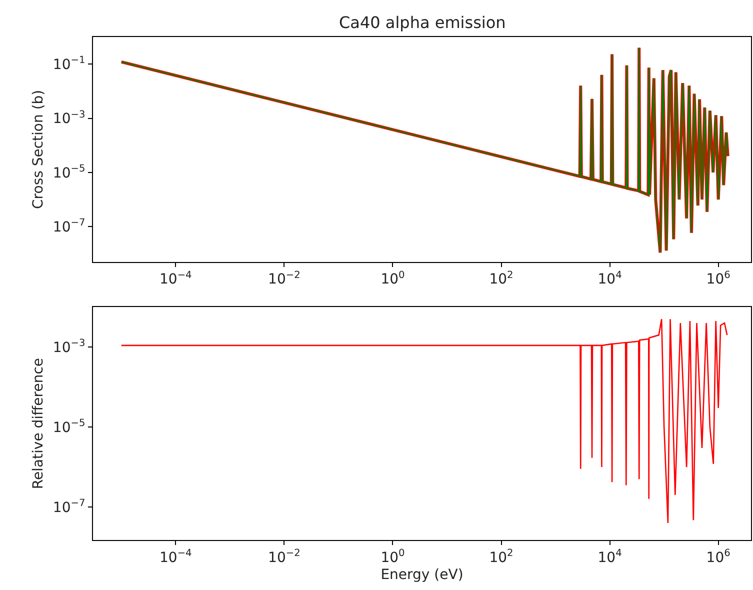 This screenshot has width=753, height=590. What do you see at coordinates (38, 149) in the screenshot?
I see `y-axis-title: Cross Section (b)` at bounding box center [38, 149].